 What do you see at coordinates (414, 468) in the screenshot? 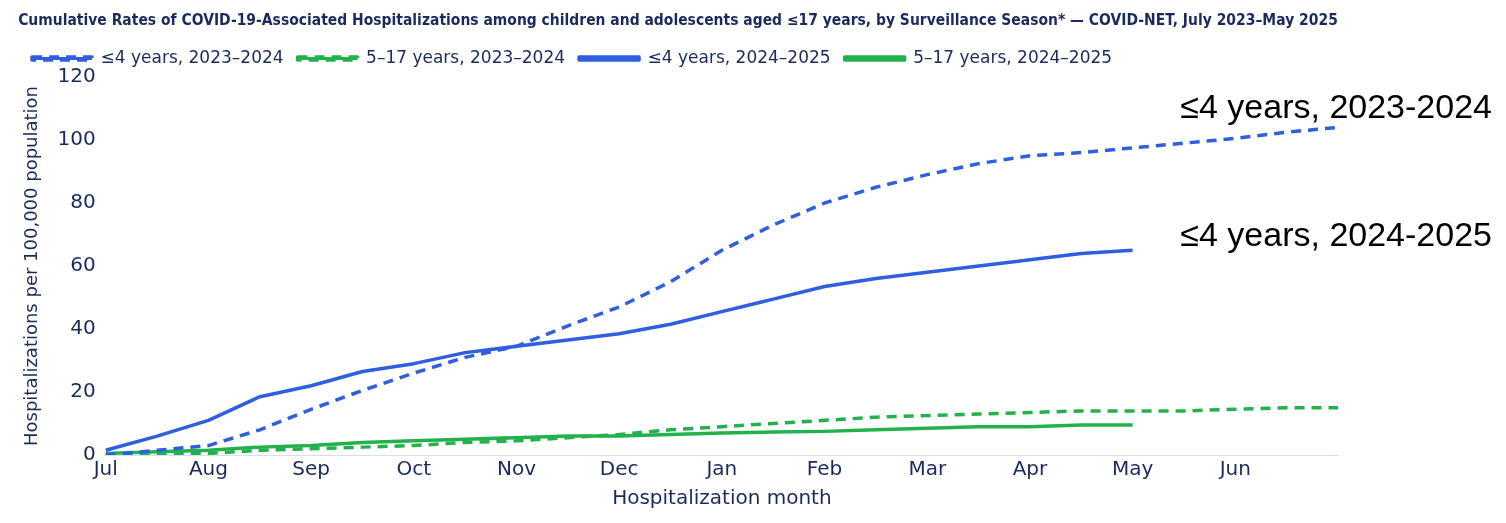
I see `x-tick-label: Oct` at bounding box center [414, 468].